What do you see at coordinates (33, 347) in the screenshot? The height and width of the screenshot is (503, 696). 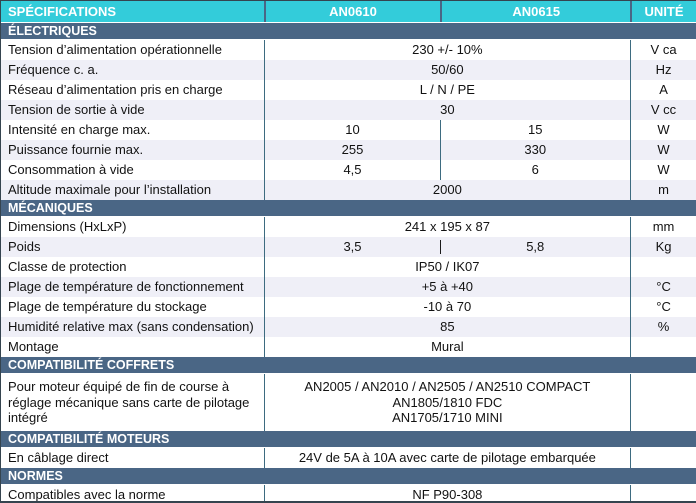 I see `spec-label: Montage` at bounding box center [33, 347].